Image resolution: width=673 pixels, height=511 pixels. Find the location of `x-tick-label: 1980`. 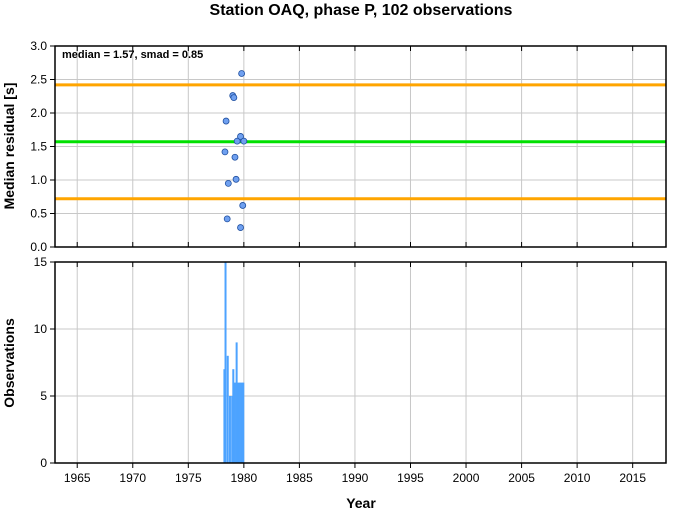

x-tick-label: 1980 is located at coordinates (244, 478).